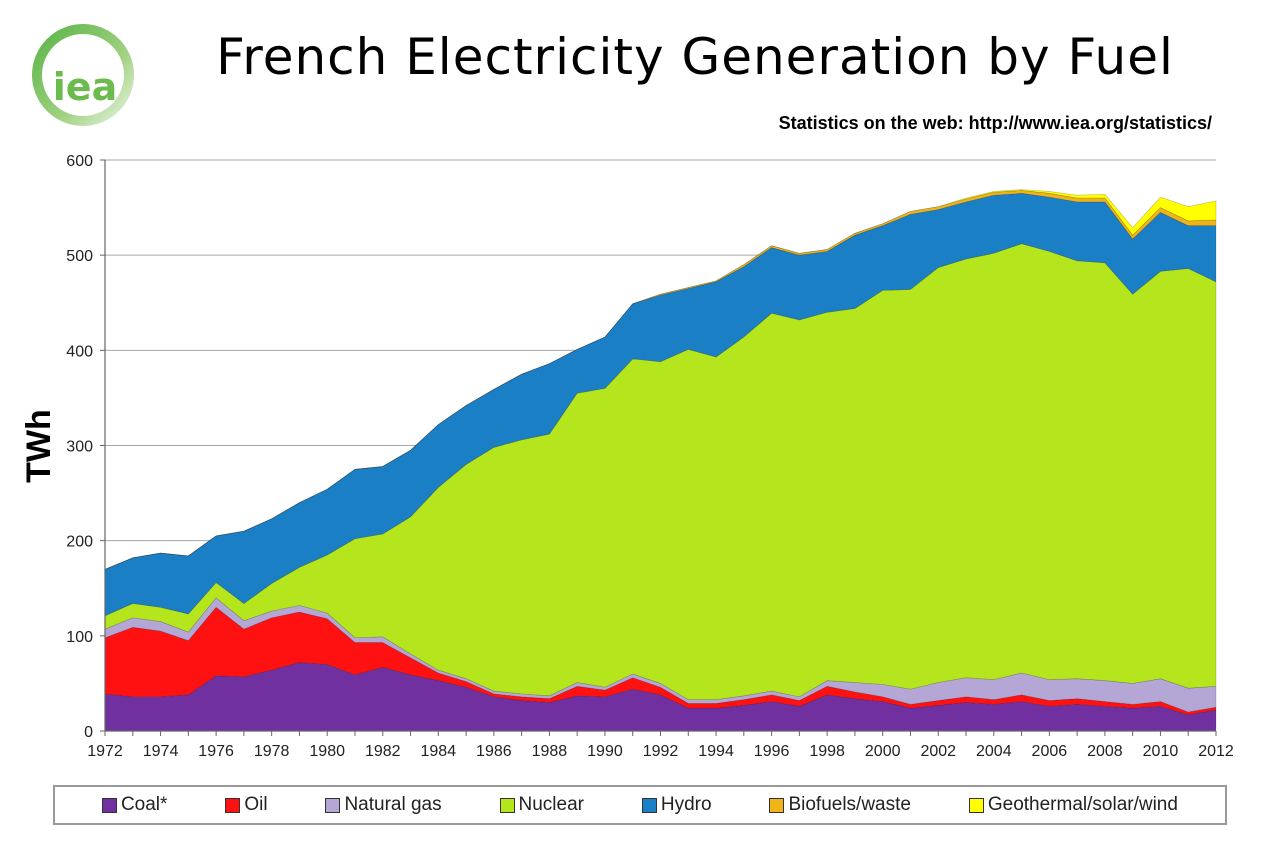 Image resolution: width=1262 pixels, height=852 pixels. I want to click on x-tick-label: 1986, so click(494, 751).